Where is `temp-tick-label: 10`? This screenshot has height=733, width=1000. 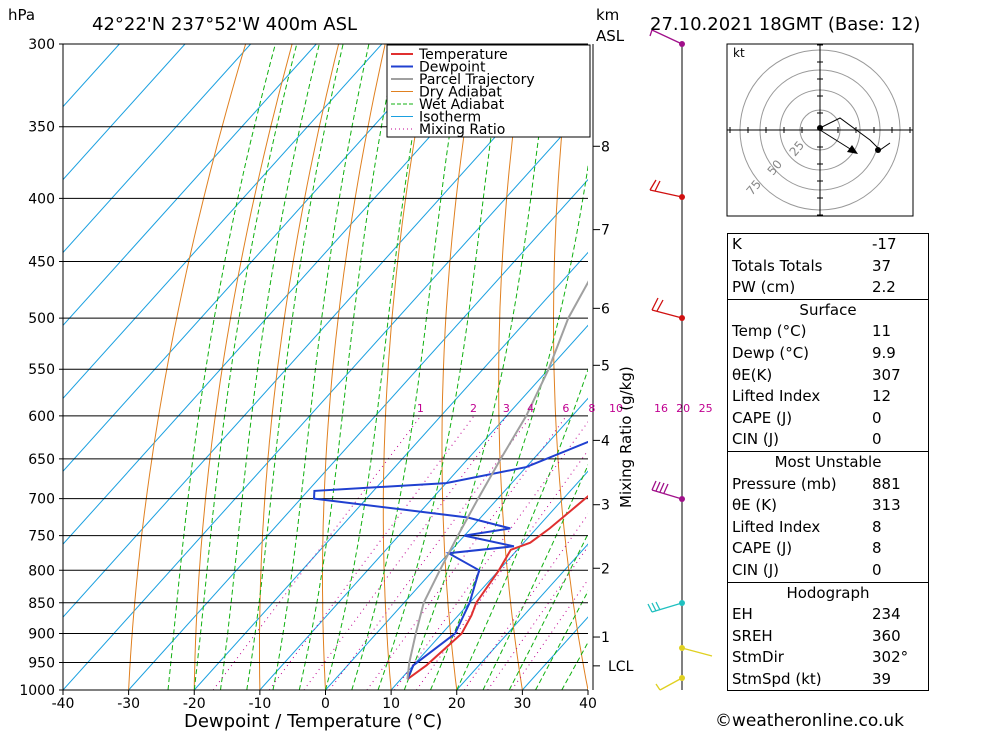 temp-tick-label: 10 is located at coordinates (391, 704).